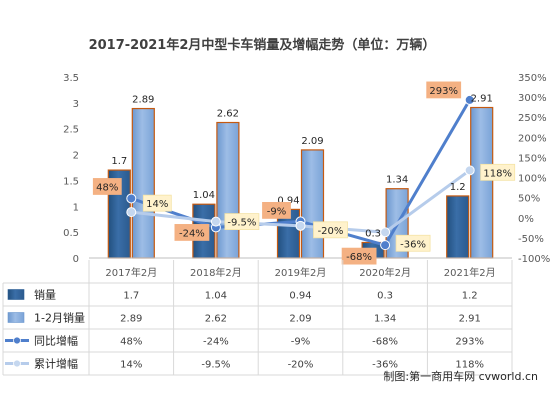  Describe the element at coordinates (262, 45) in the screenshot. I see `chart-title: 2017-2021年2月中型卡车销量及增幅走势（单位：万辆）` at that location.